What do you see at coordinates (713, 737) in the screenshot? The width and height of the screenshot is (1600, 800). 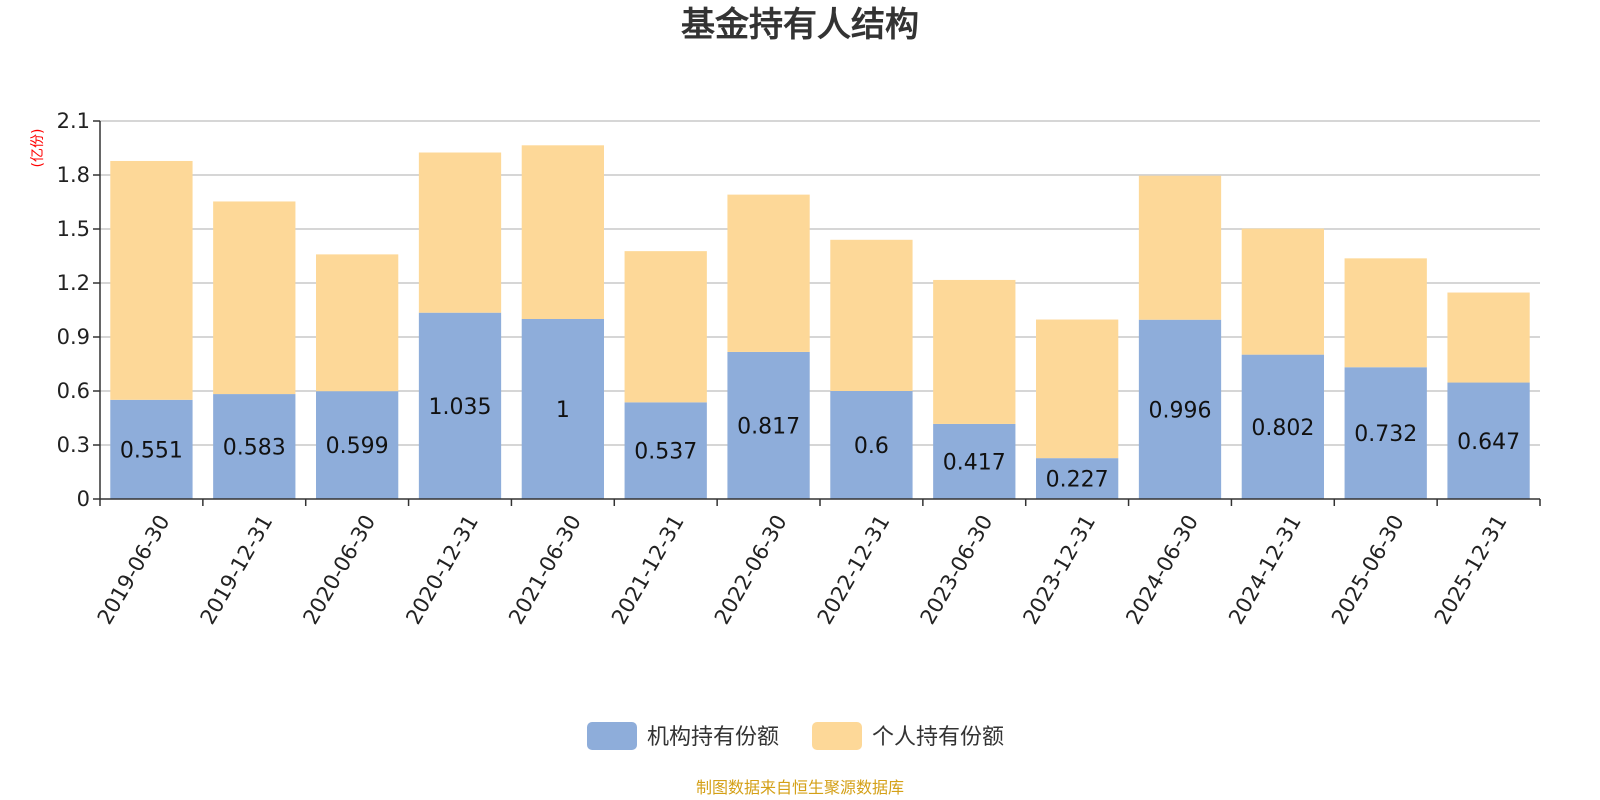 I see `legend-label-institutional: 机构持有份额` at bounding box center [713, 737].